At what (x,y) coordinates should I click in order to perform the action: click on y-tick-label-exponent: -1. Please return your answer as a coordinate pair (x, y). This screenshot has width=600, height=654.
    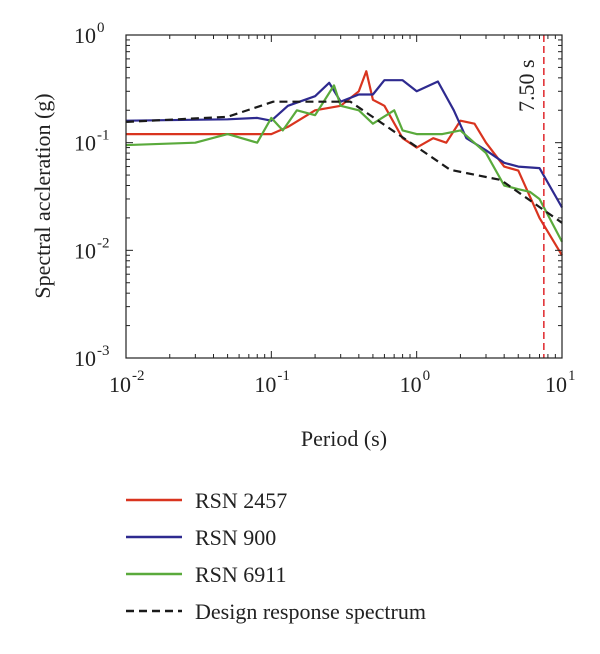
    Looking at the image, I should click on (103, 136).